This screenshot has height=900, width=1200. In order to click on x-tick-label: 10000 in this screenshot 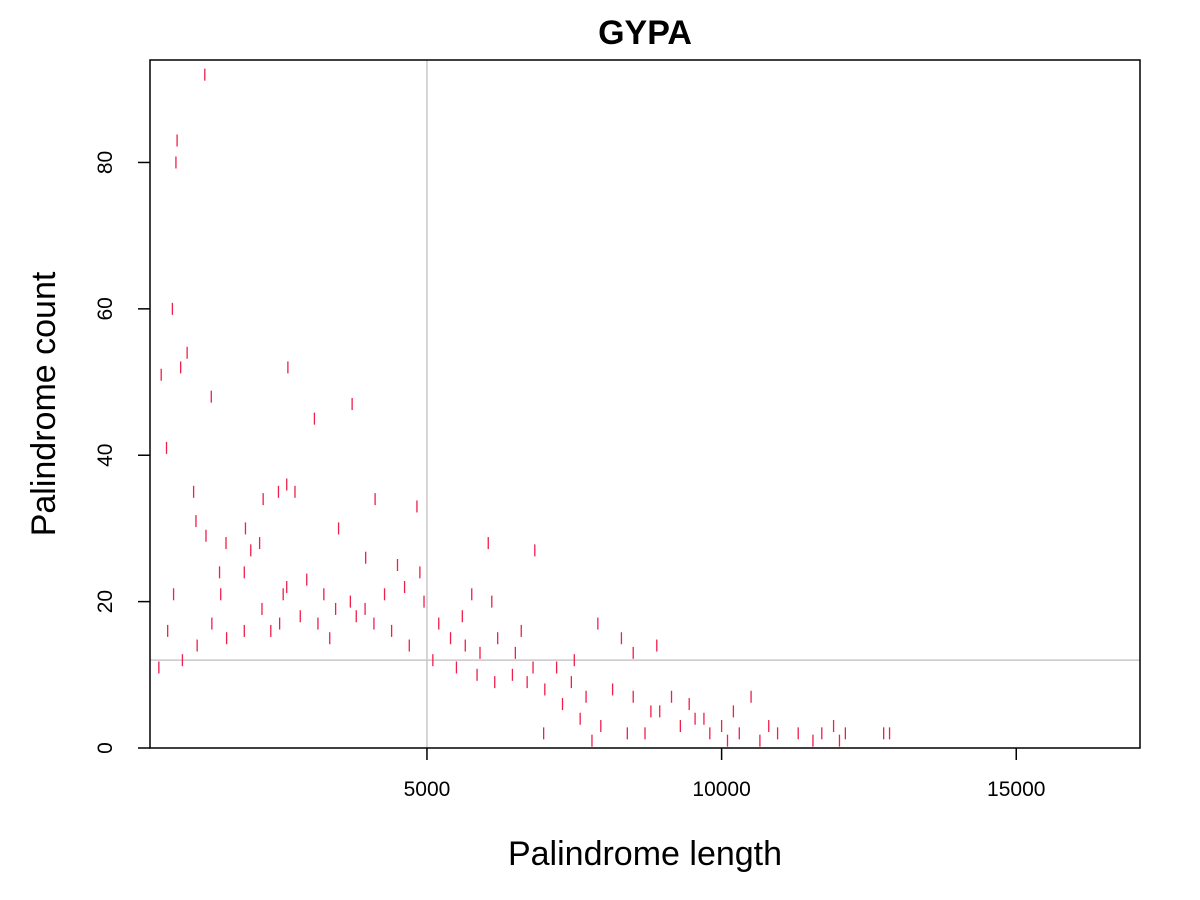, I will do `click(721, 789)`.